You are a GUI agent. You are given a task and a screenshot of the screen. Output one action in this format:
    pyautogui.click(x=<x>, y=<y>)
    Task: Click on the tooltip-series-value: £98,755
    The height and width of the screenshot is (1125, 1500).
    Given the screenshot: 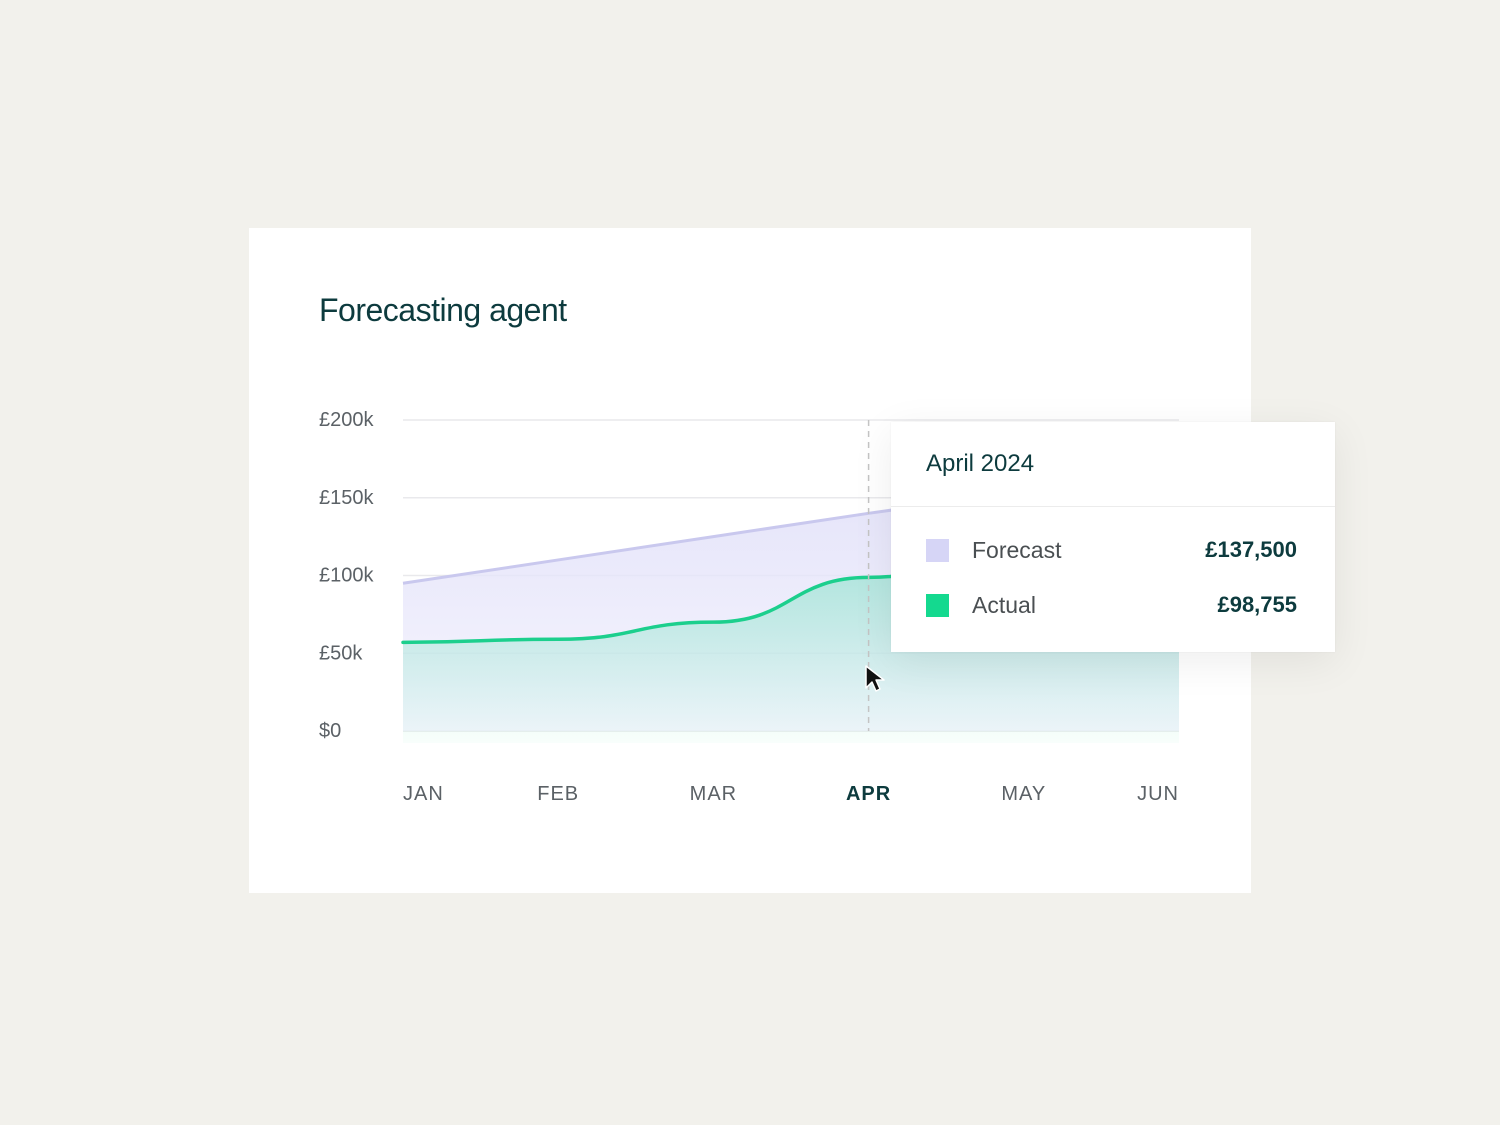 What is the action you would take?
    pyautogui.click(x=1257, y=604)
    